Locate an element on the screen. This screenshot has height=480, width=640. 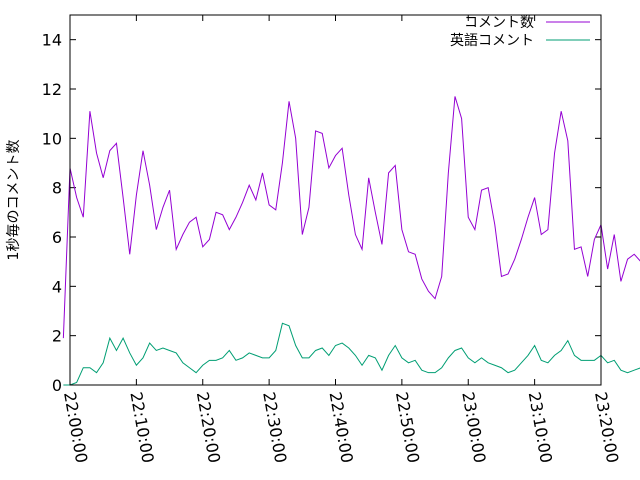
x-tick-label: 22:00:00 is located at coordinates (75, 427).